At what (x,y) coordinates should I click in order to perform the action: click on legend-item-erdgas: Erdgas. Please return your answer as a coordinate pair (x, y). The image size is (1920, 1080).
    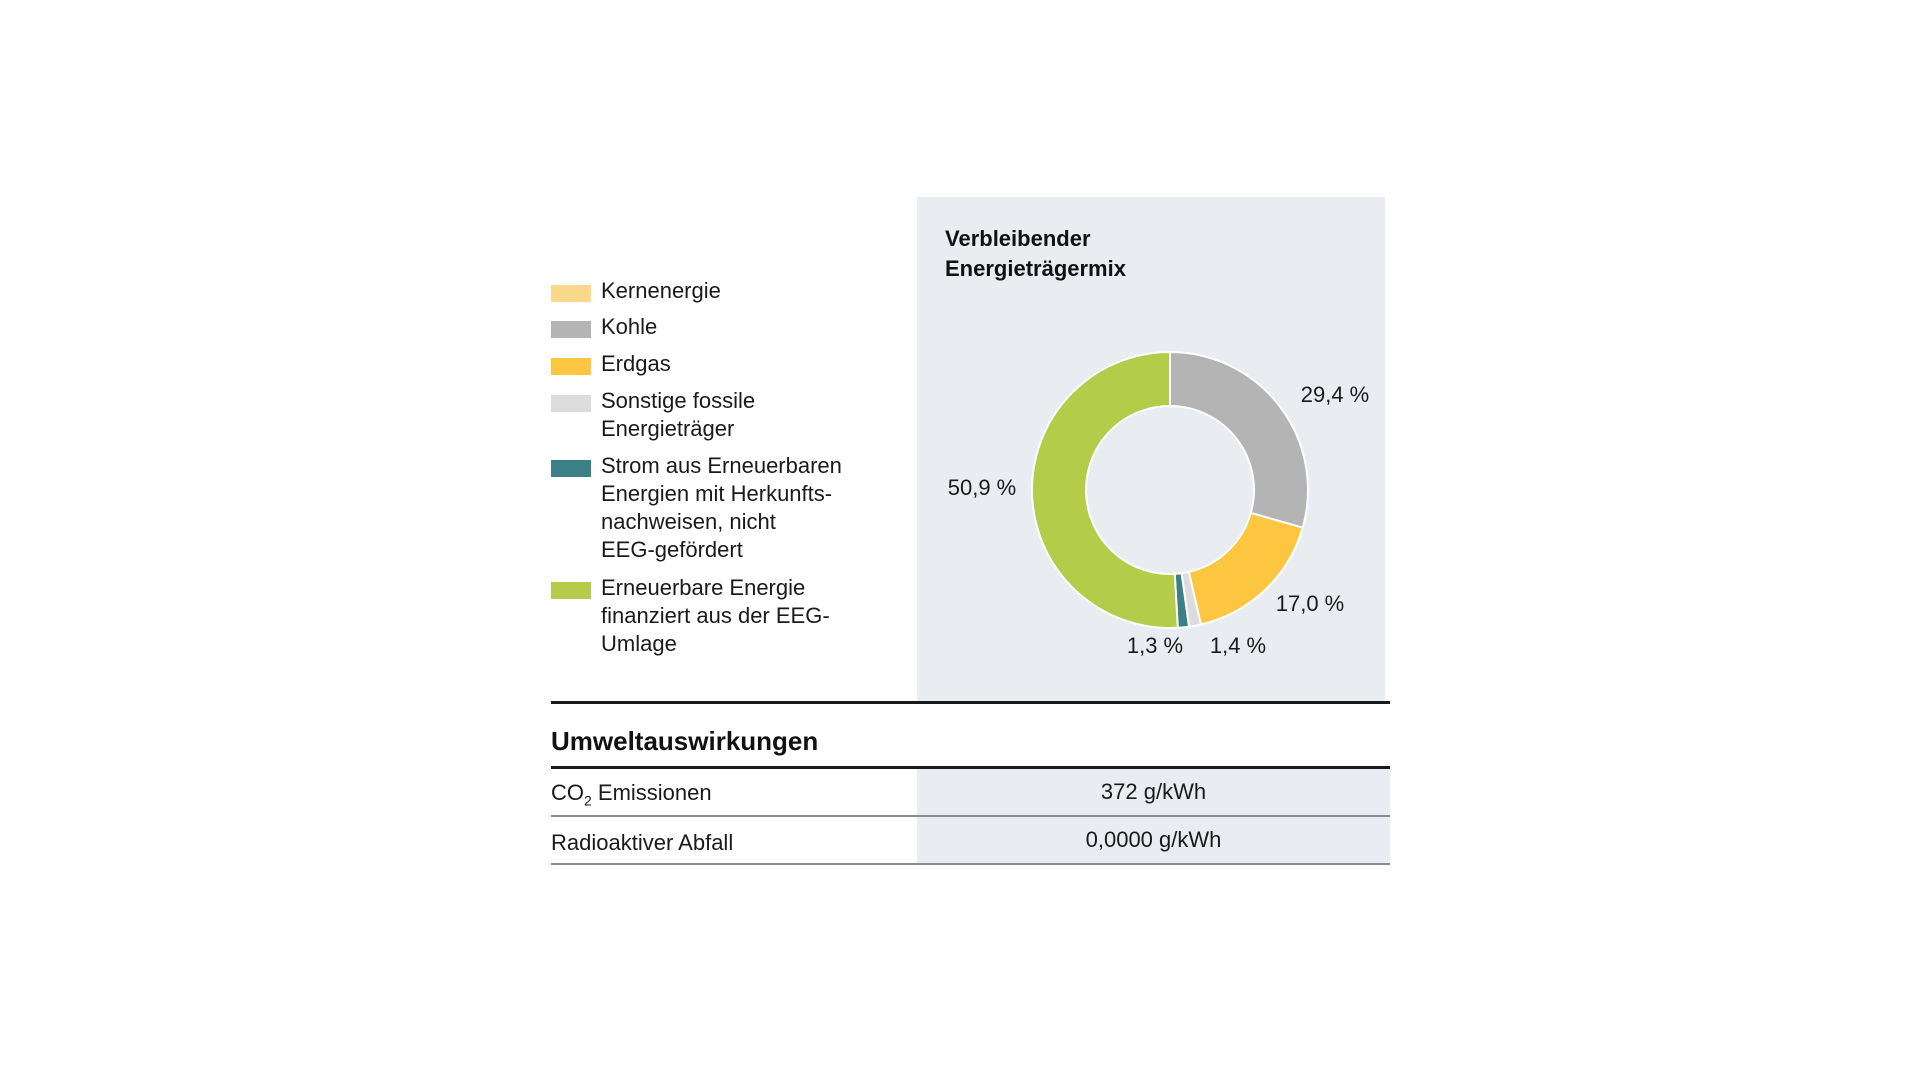
    Looking at the image, I should click on (716, 364).